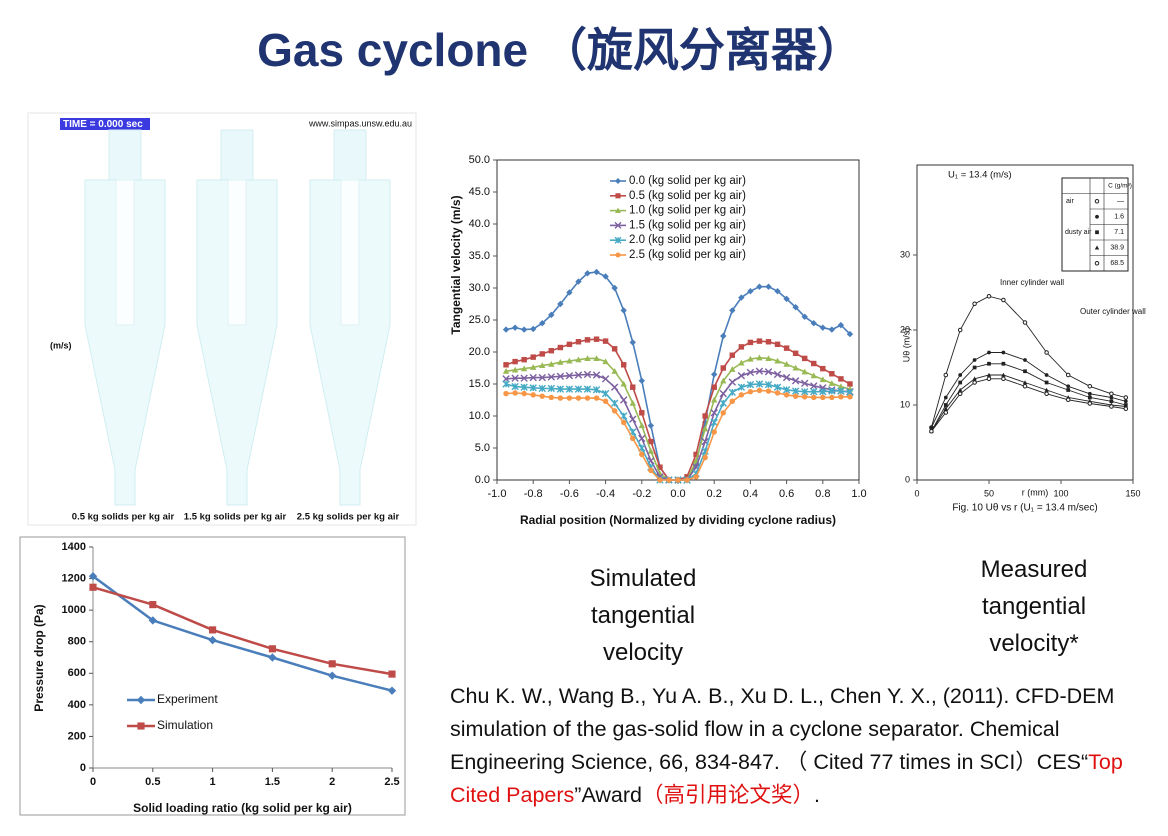 The width and height of the screenshot is (1168, 836). What do you see at coordinates (74, 610) in the screenshot?
I see `y-tick-label: 1000` at bounding box center [74, 610].